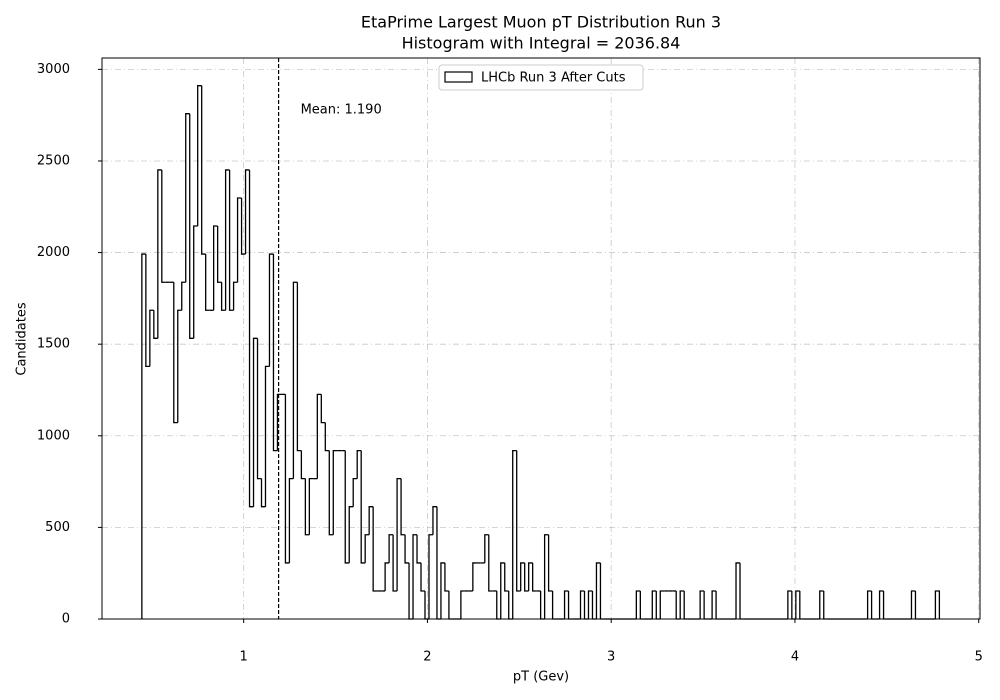  Describe the element at coordinates (427, 657) in the screenshot. I see `x-tick-label: 2` at that location.